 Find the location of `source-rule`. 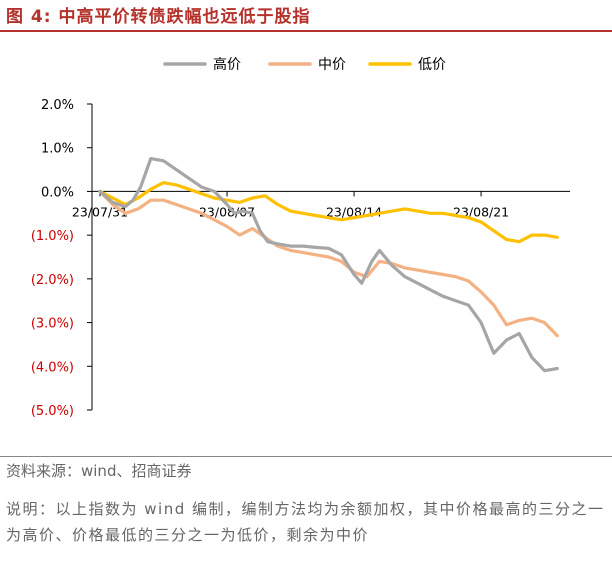

source-rule is located at coordinates (306, 456).